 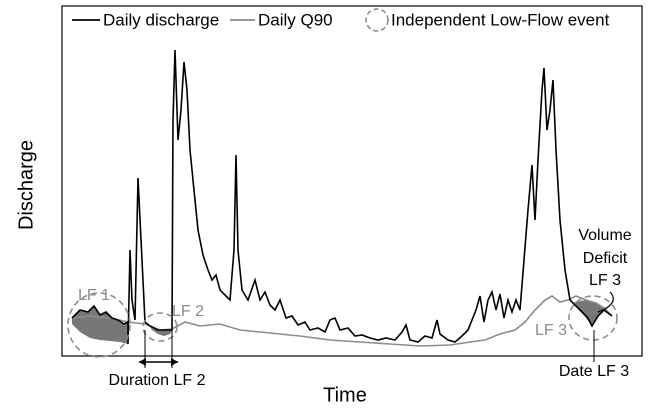 What do you see at coordinates (161, 19) in the screenshot?
I see `legend-label: Daily discharge` at bounding box center [161, 19].